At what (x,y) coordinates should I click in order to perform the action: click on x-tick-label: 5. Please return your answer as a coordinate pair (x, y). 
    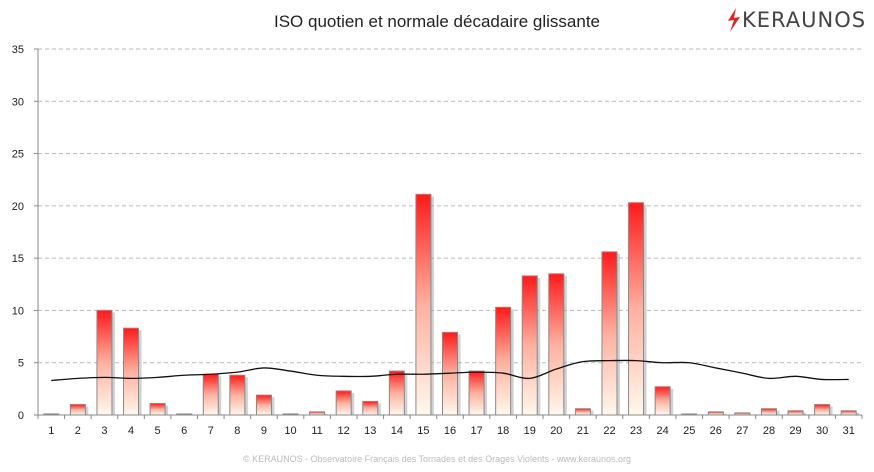
    Looking at the image, I should click on (158, 431).